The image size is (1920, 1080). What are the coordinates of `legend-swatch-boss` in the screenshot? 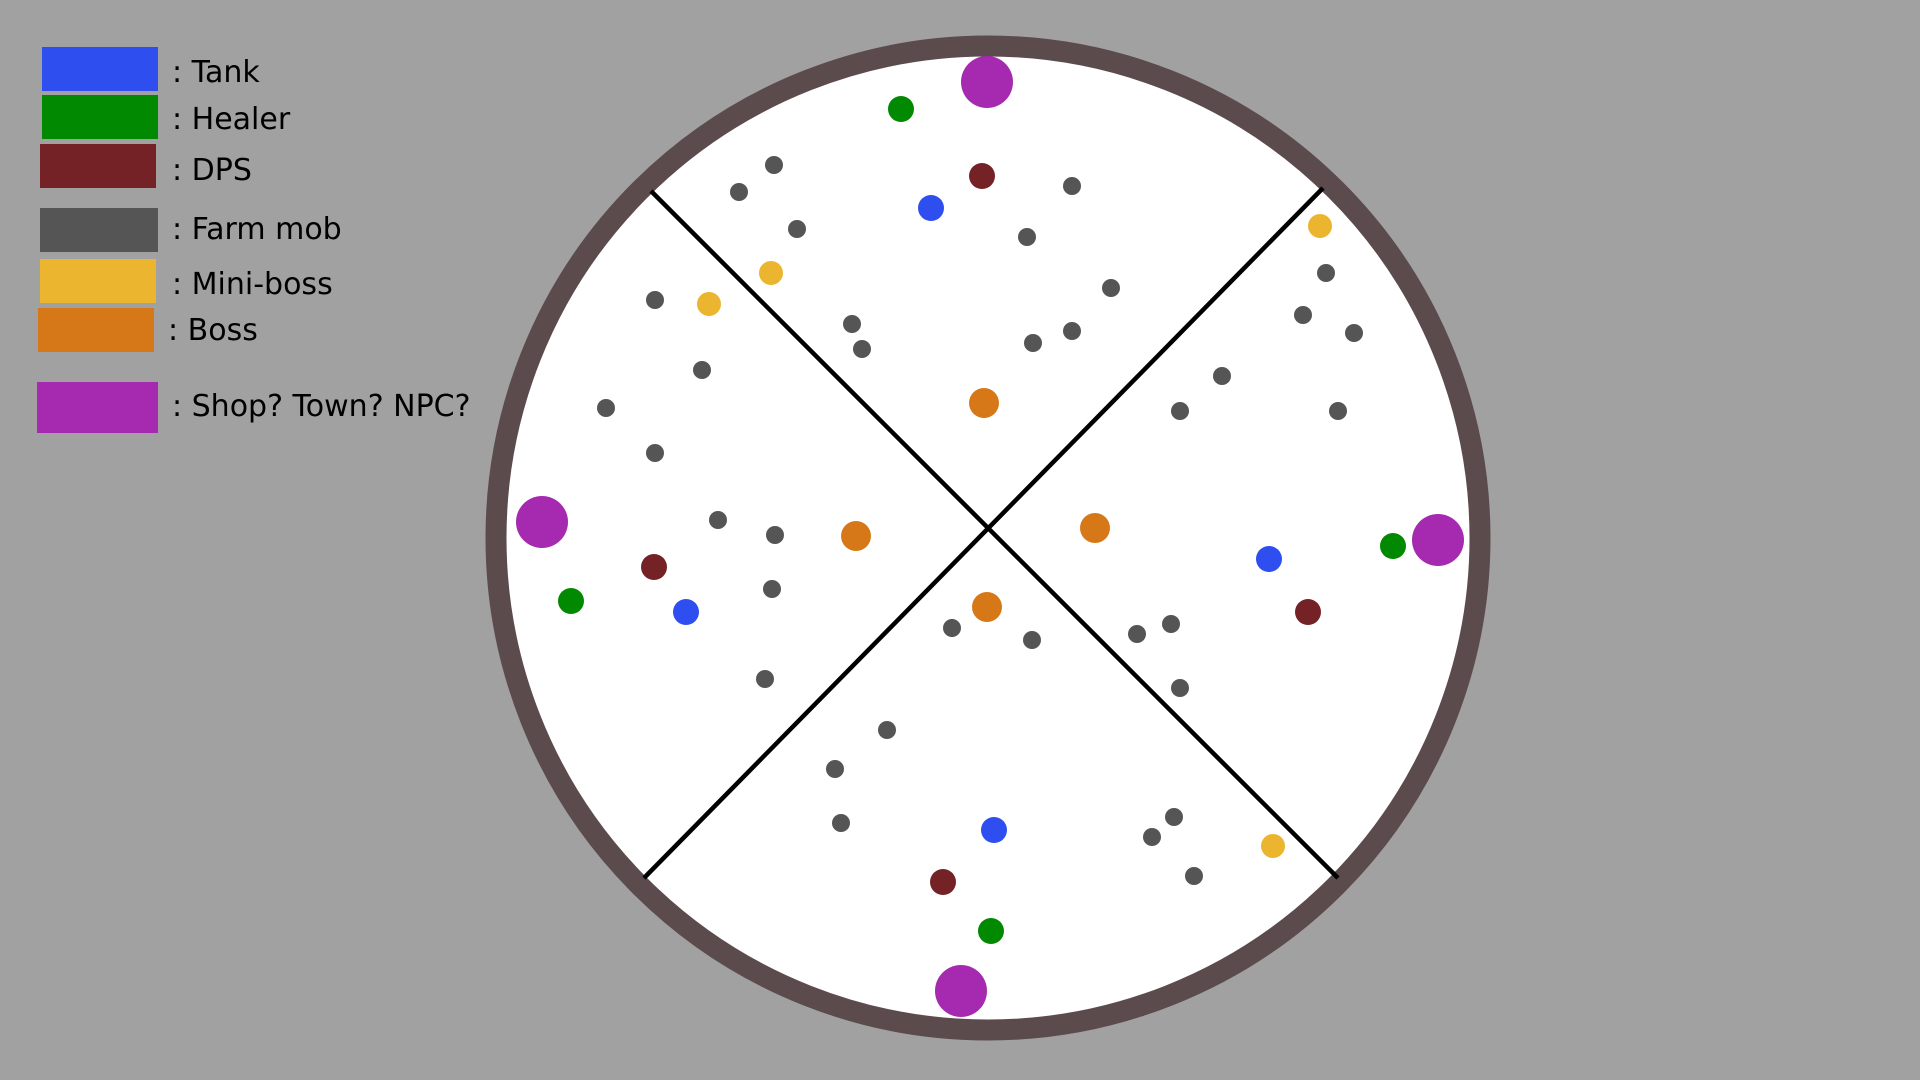 It's located at (96, 330).